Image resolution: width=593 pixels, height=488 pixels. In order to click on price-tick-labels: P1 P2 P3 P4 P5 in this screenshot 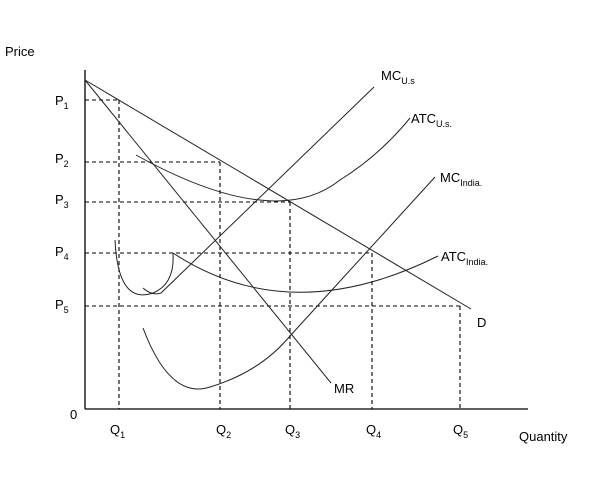, I will do `click(62, 204)`.